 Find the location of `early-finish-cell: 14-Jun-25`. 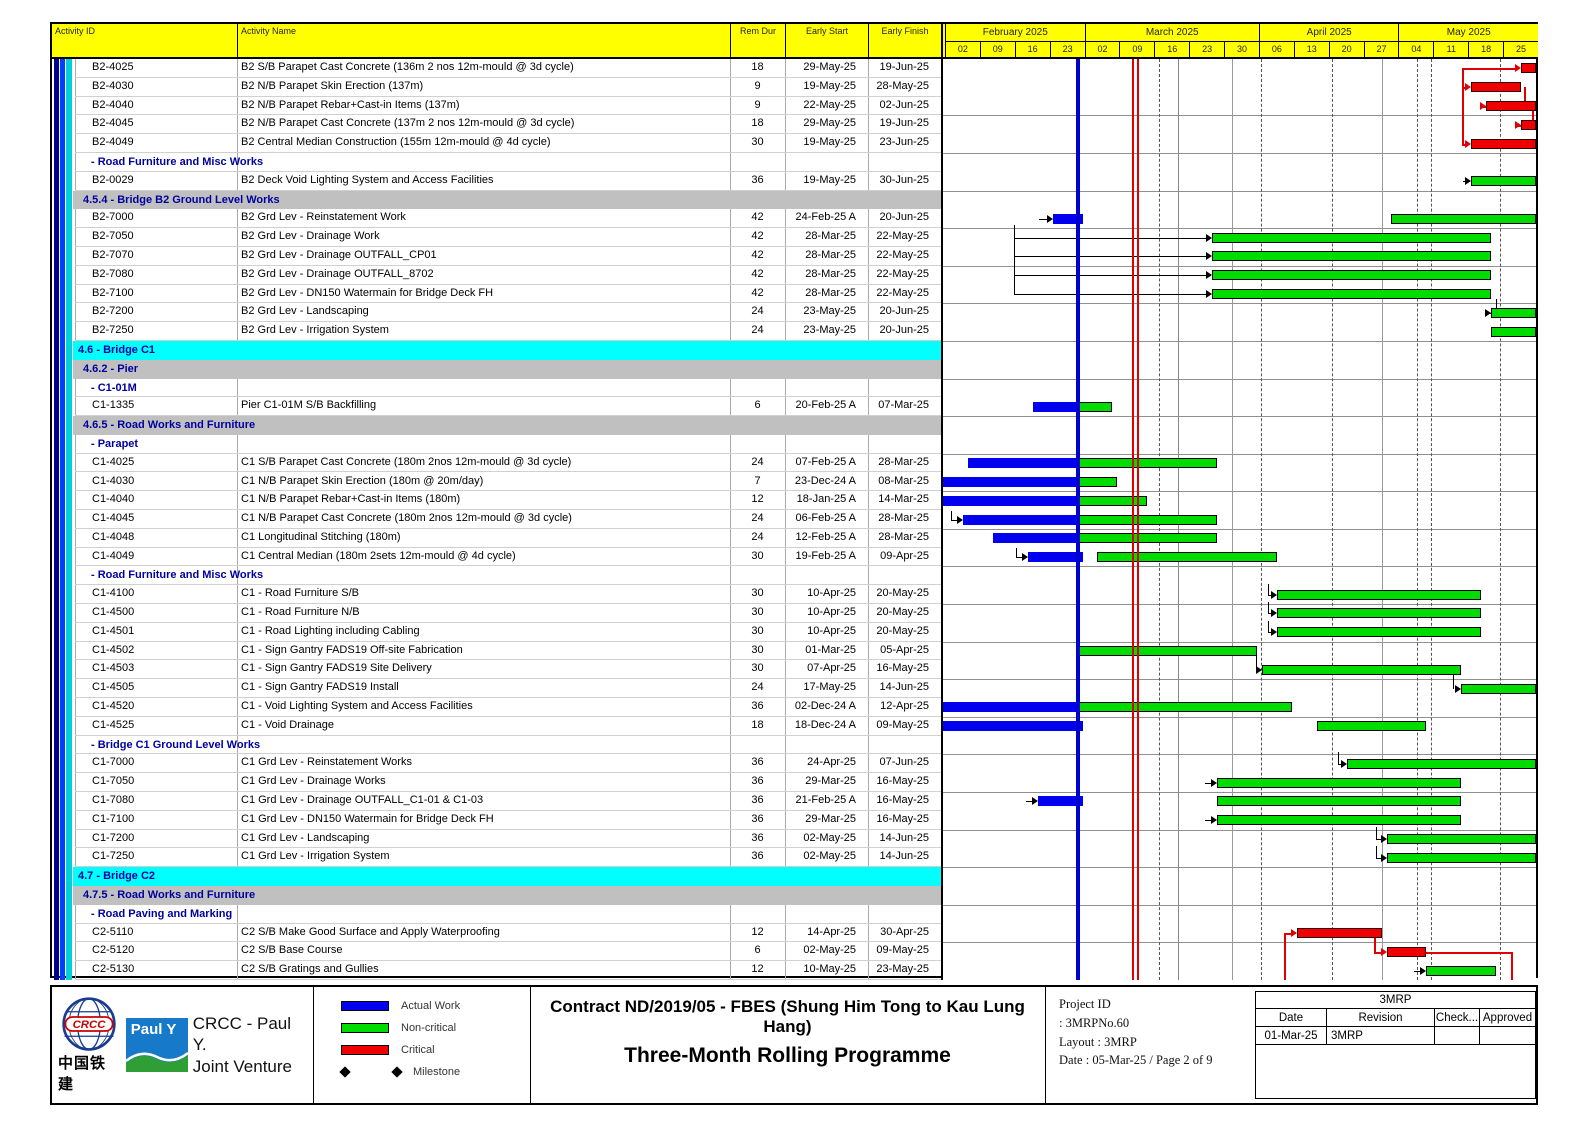

early-finish-cell: 14-Jun-25 is located at coordinates (904, 687).